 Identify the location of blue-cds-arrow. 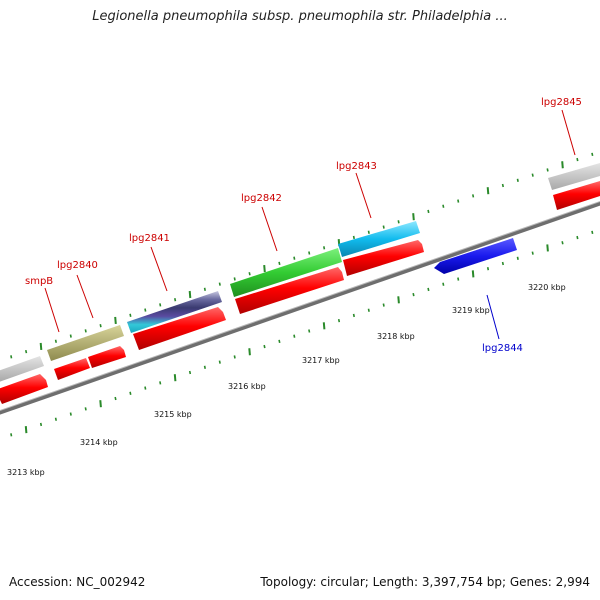
(475, 256).